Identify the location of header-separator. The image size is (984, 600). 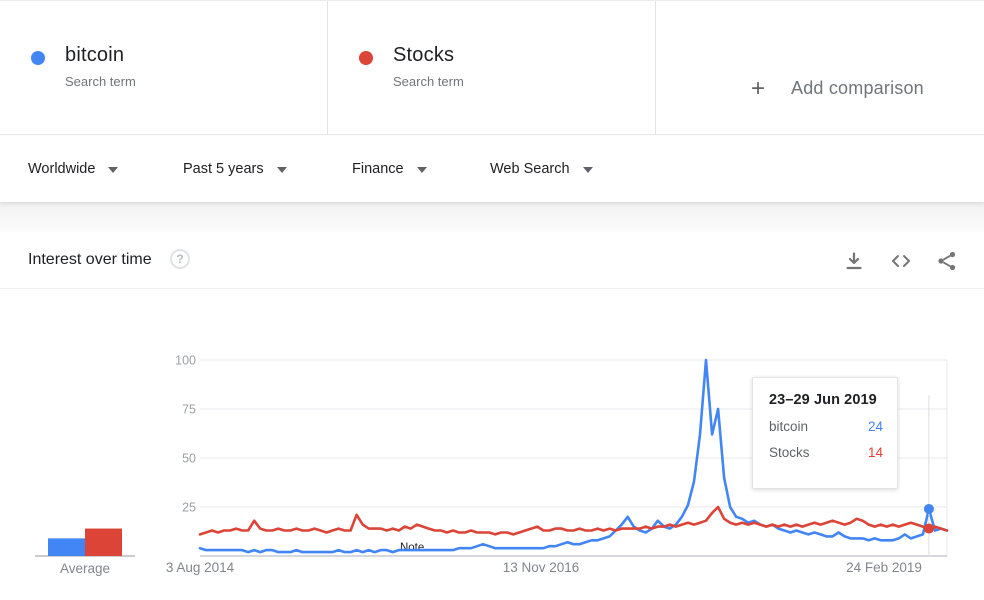
(492, 288).